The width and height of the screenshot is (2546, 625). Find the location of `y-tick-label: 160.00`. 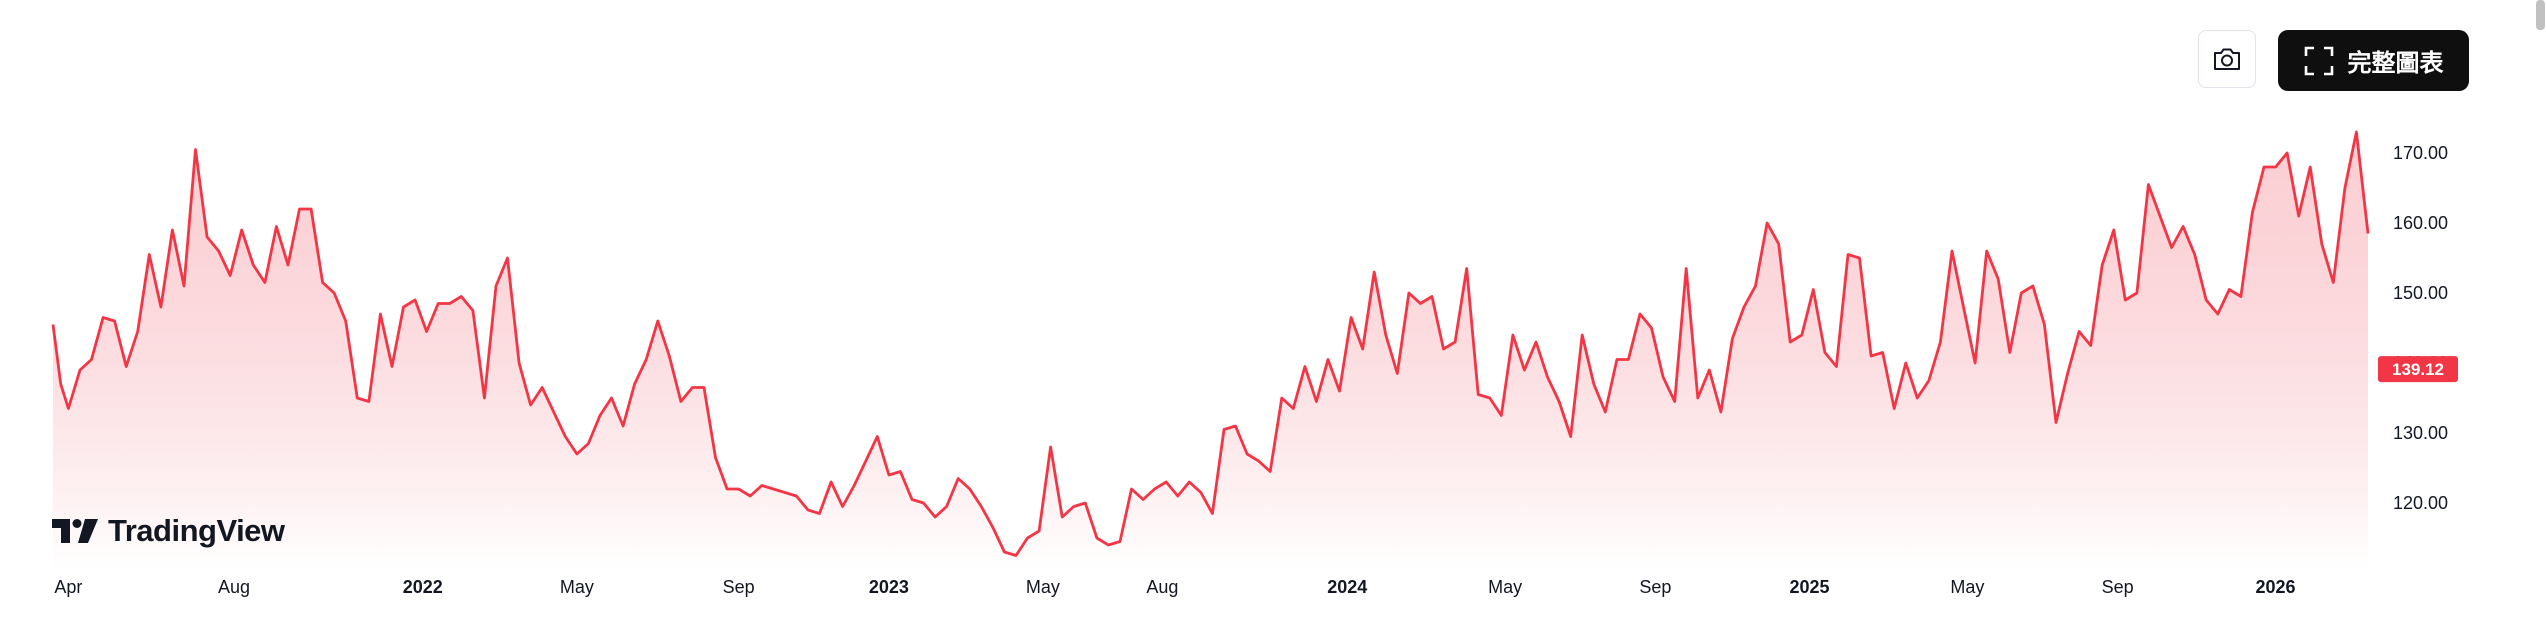

y-tick-label: 160.00 is located at coordinates (2420, 223).